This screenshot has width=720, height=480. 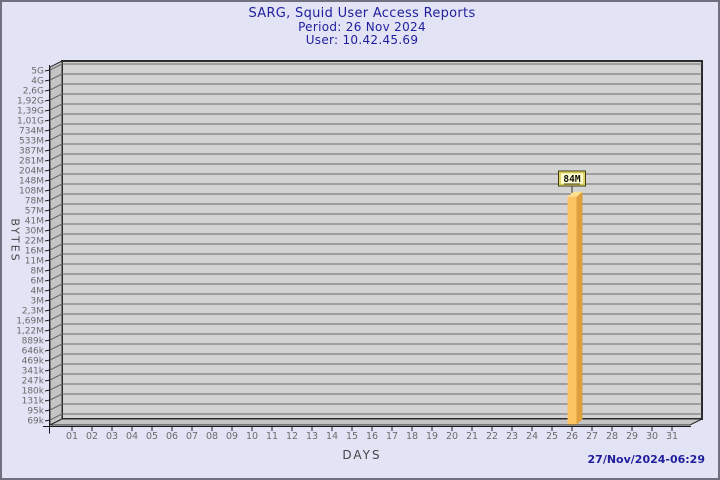 I want to click on y-tick-label: 3M, so click(x=38, y=302).